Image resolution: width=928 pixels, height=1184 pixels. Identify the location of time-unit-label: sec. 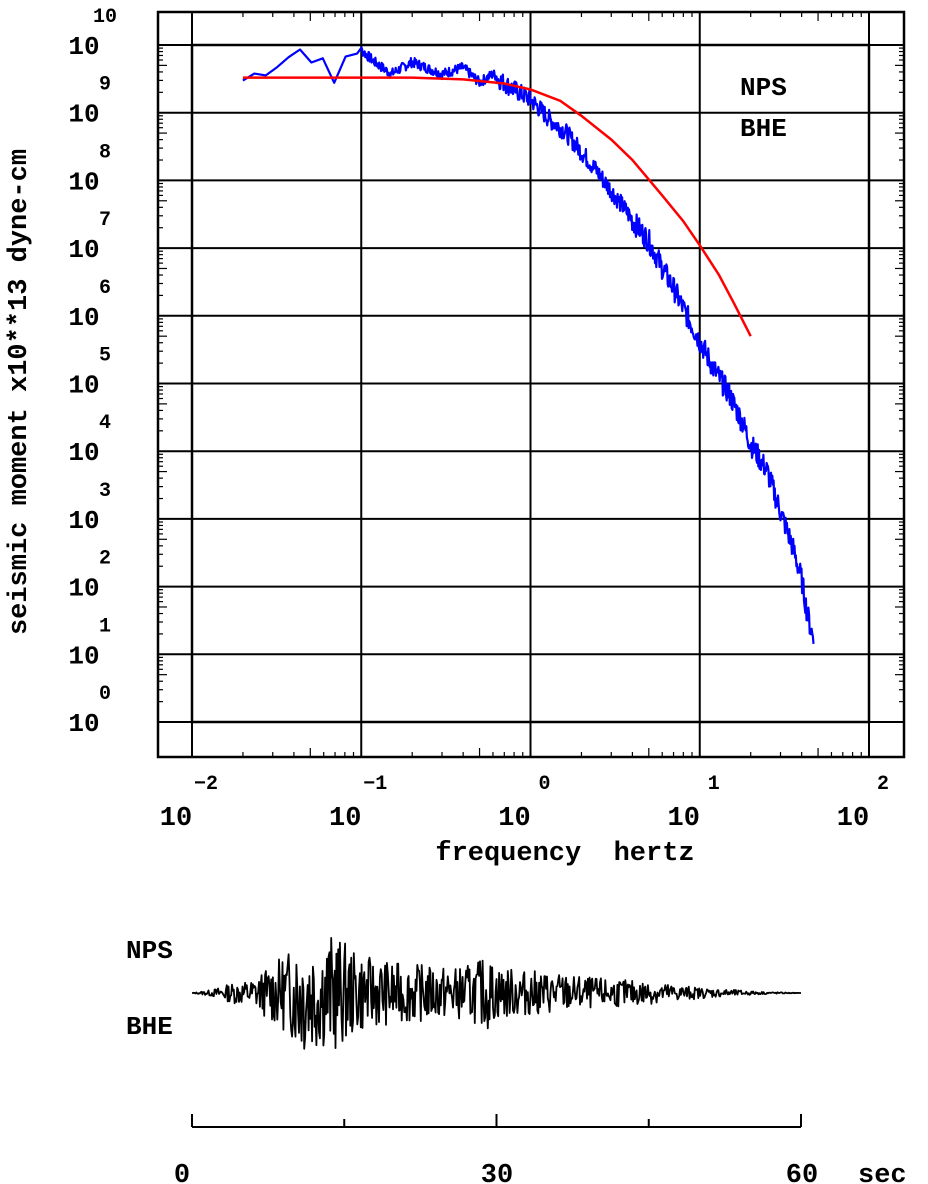
(882, 1172).